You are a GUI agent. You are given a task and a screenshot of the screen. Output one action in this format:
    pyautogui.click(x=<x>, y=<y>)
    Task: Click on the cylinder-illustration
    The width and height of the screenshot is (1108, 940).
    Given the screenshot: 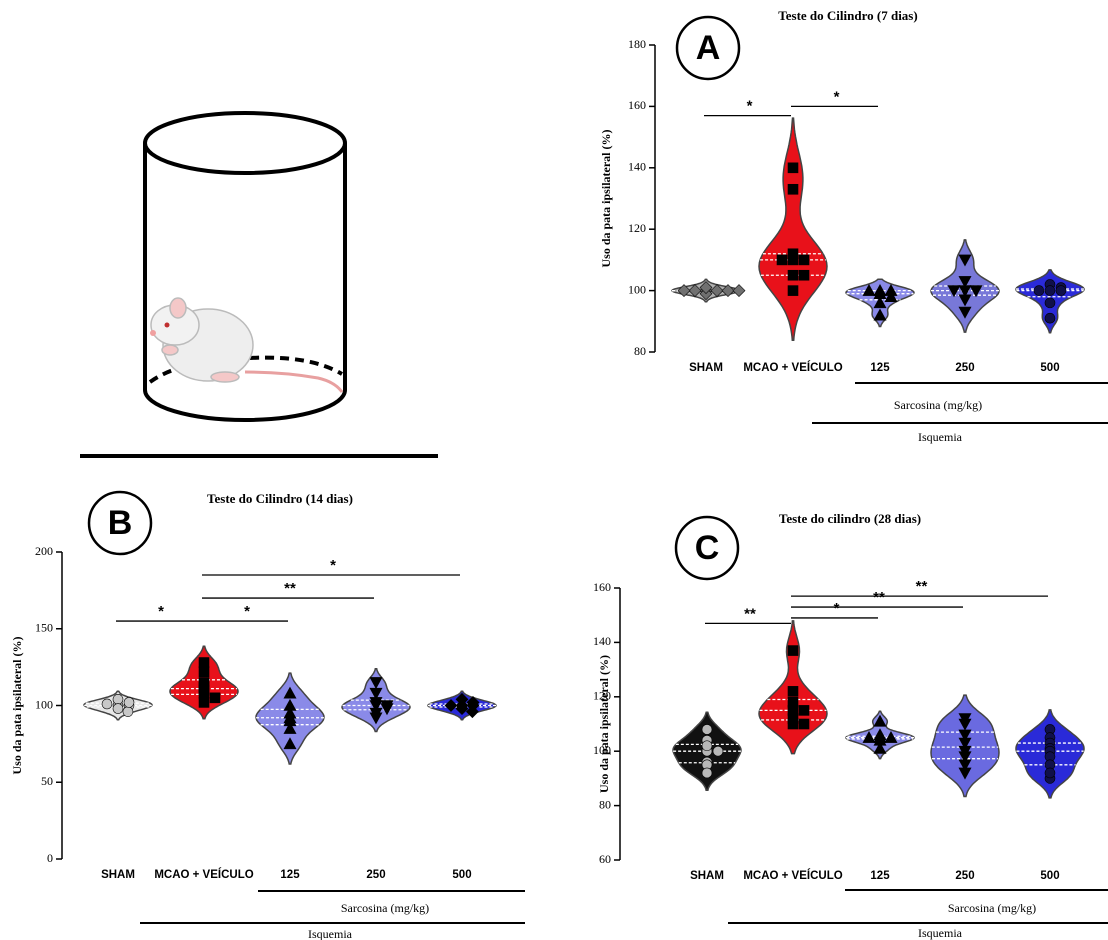 What is the action you would take?
    pyautogui.click(x=245, y=266)
    